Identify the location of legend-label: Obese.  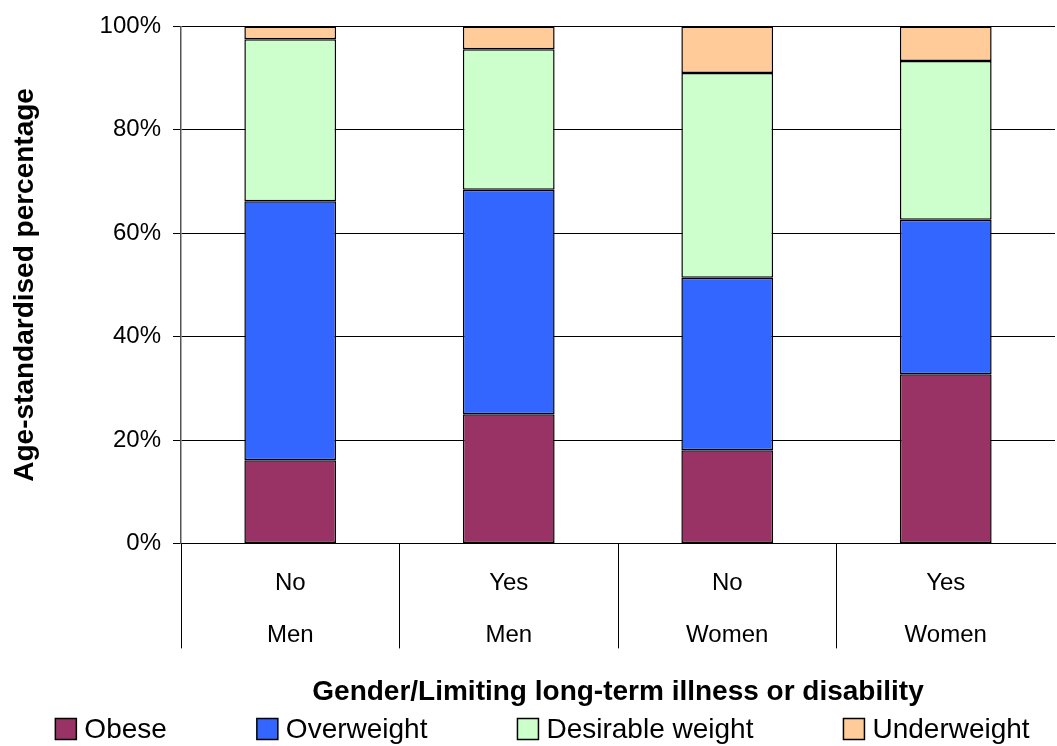
(125, 728).